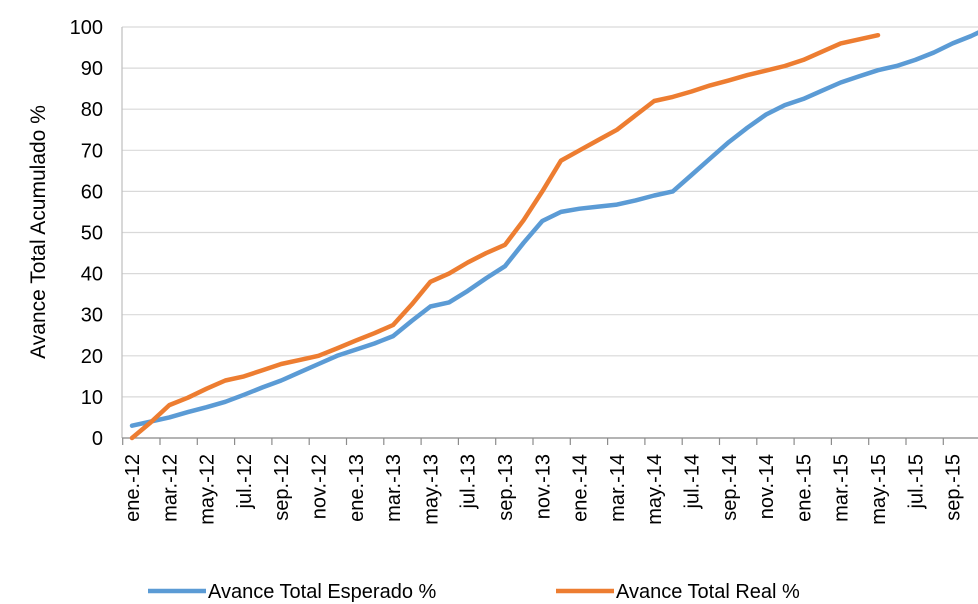 The height and width of the screenshot is (604, 978). I want to click on x-tick-label: jul.-14, so click(693, 481).